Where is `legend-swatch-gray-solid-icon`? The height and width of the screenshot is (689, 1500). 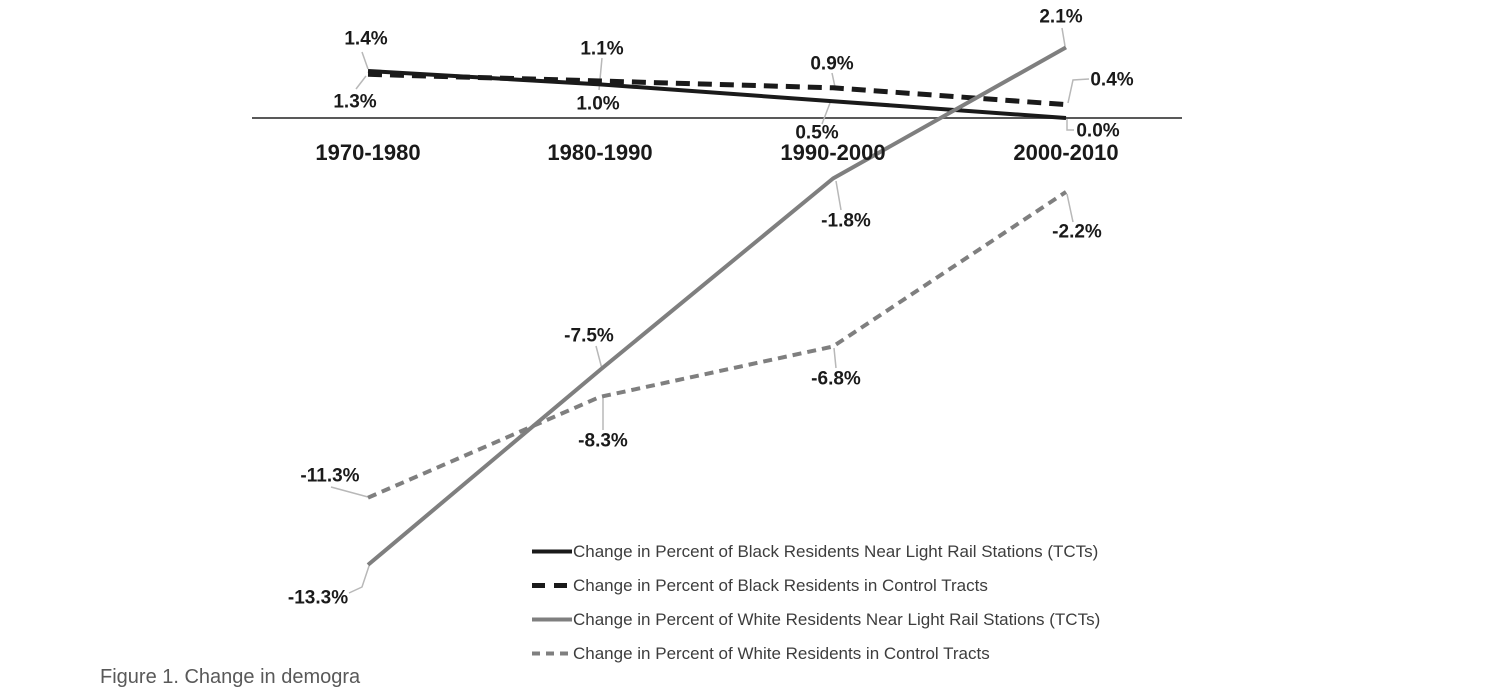
legend-swatch-gray-solid-icon is located at coordinates (552, 619).